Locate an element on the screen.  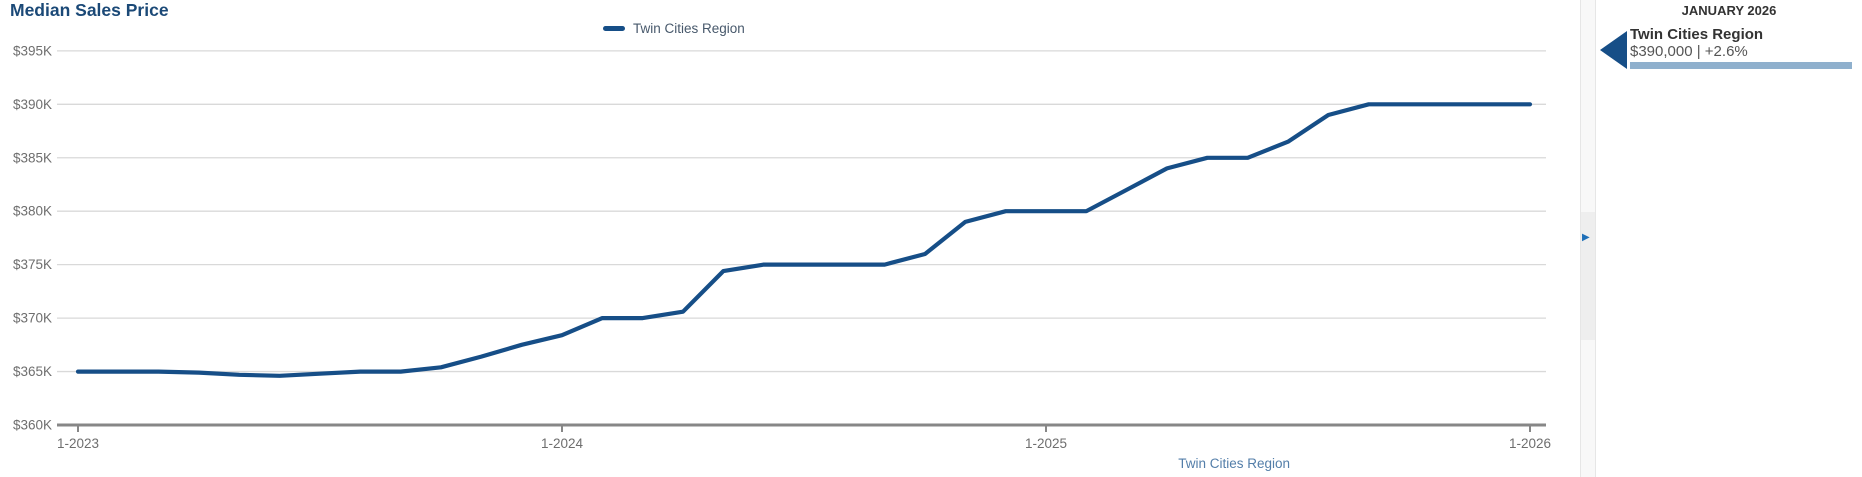
x-axis-tick-label: 1-2023 is located at coordinates (78, 443).